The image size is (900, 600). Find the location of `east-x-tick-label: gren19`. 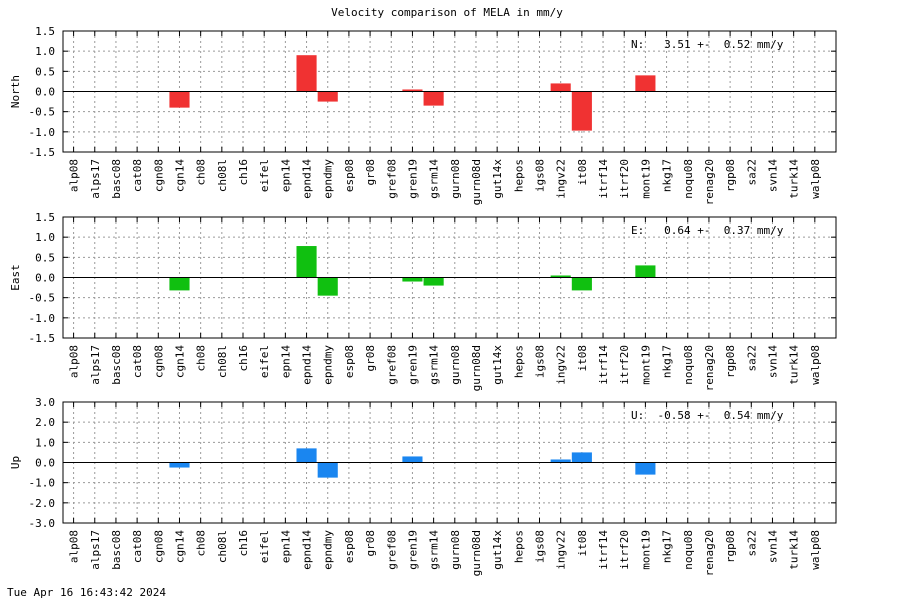

east-x-tick-label: gren19 is located at coordinates (412, 365).